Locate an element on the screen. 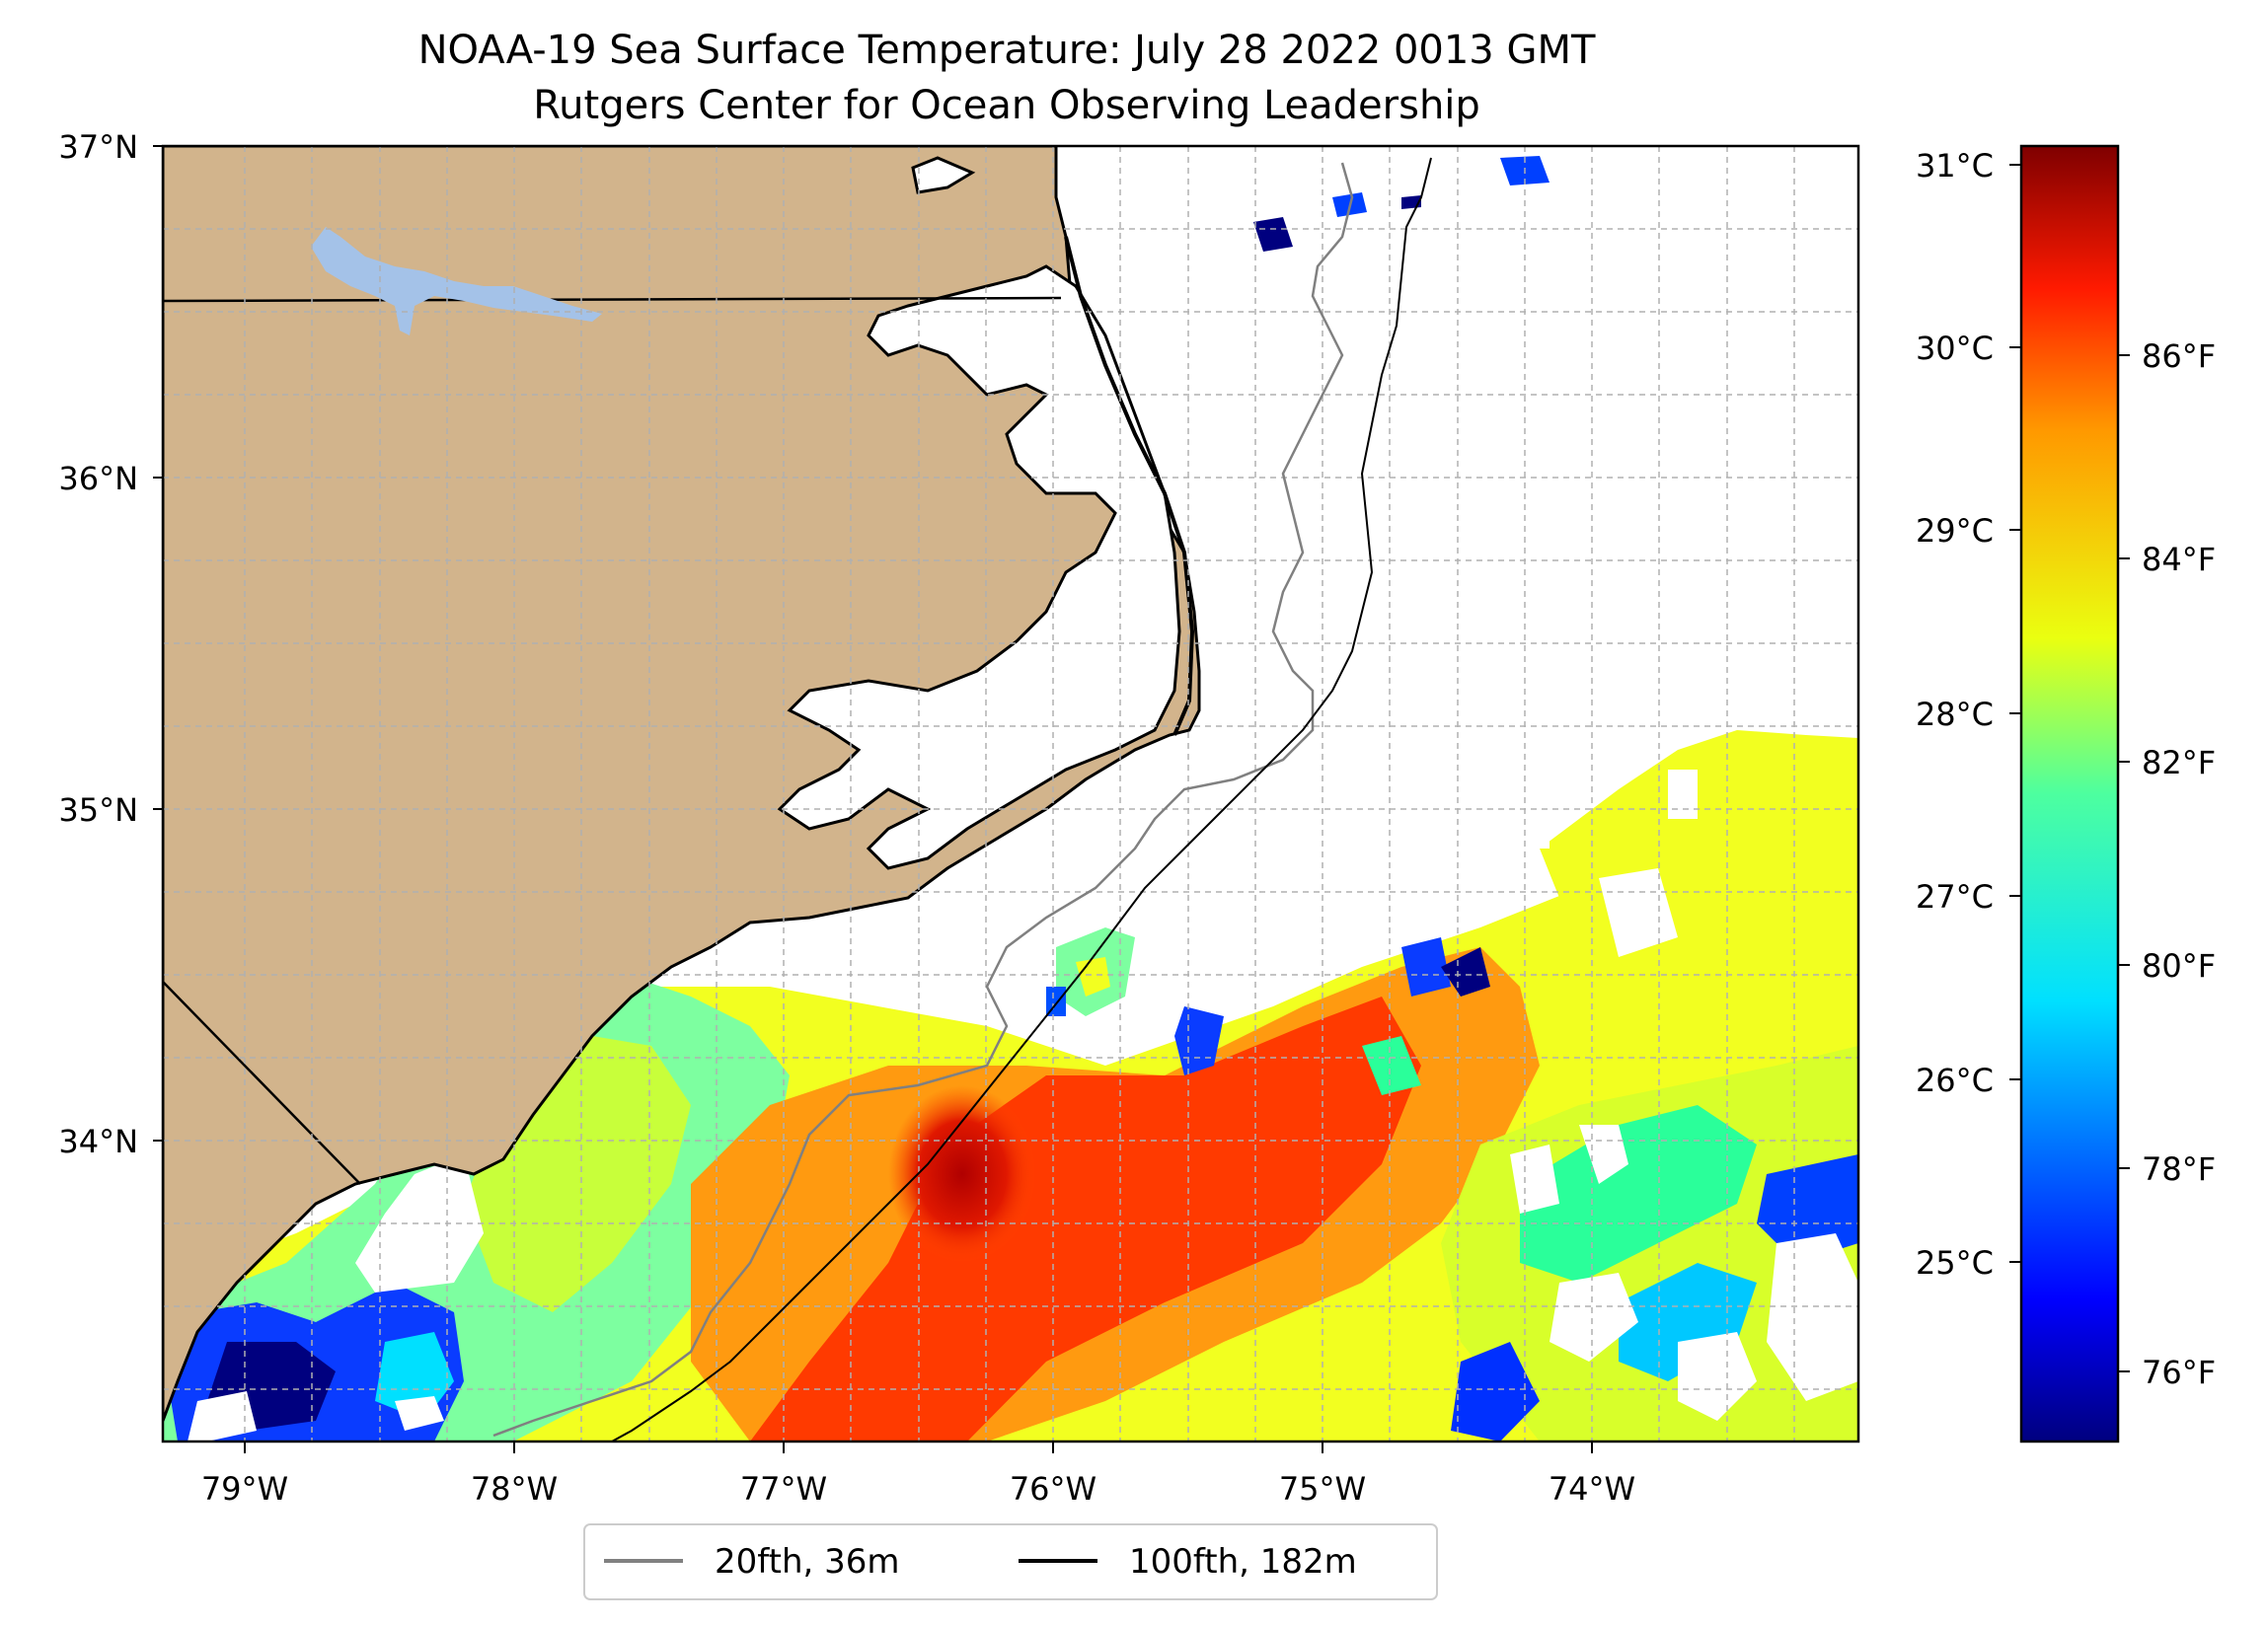  lon-label-77: 77°W is located at coordinates (784, 1489).